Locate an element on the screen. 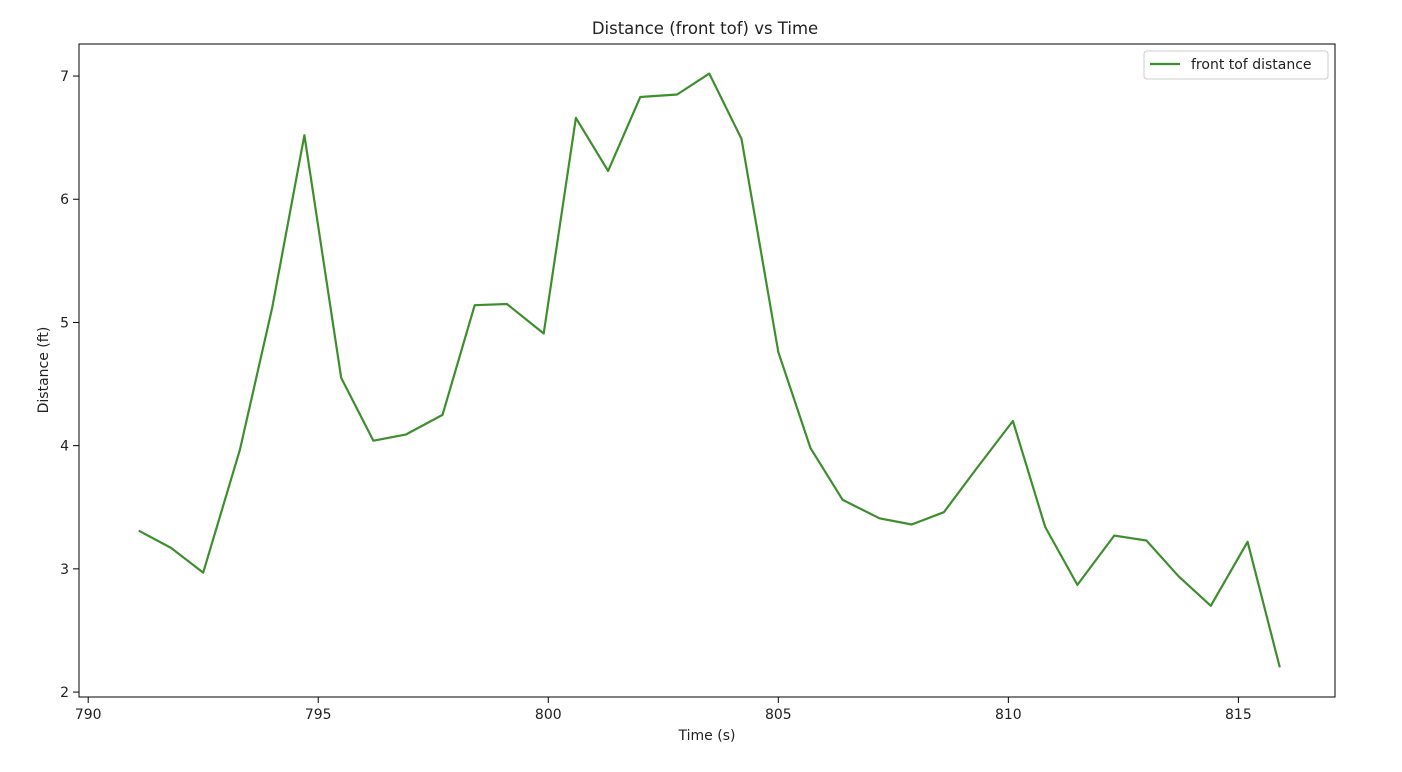 The height and width of the screenshot is (772, 1402). x-tick-label: 795 is located at coordinates (318, 715).